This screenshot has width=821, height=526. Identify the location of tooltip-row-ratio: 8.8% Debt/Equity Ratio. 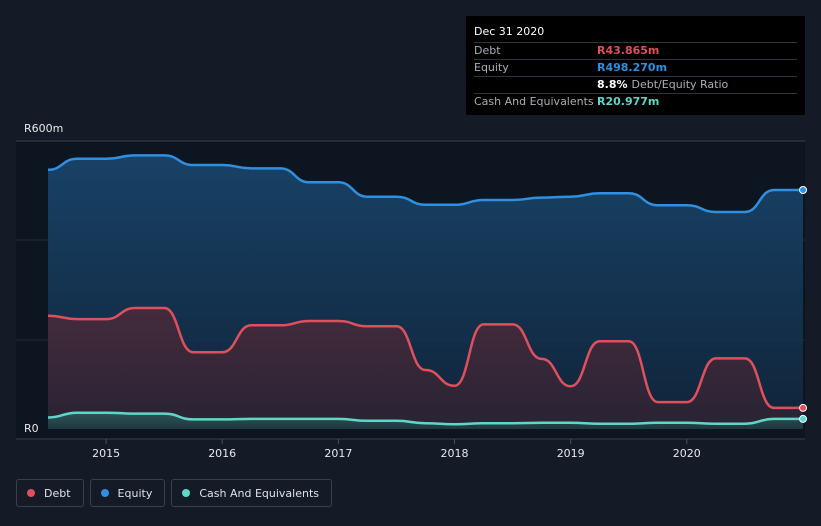
(635, 85).